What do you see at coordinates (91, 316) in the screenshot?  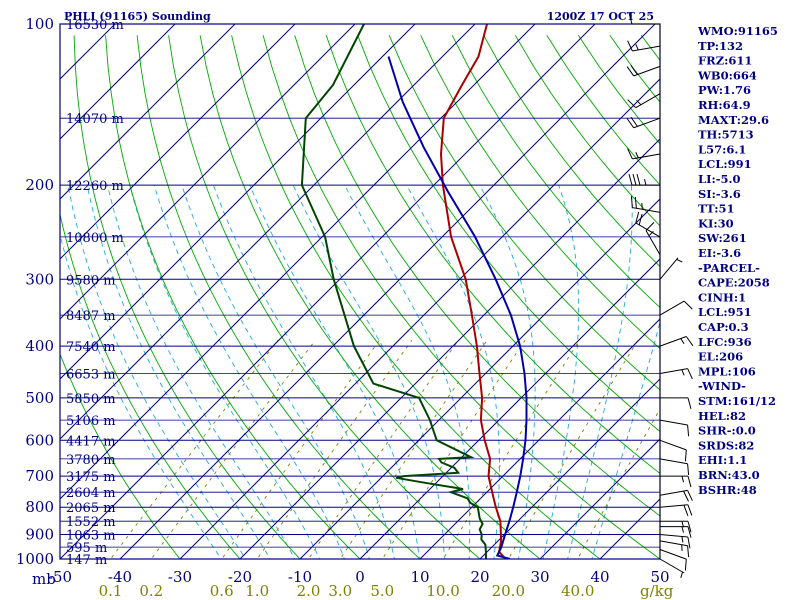 I see `height-label: 8487 m` at bounding box center [91, 316].